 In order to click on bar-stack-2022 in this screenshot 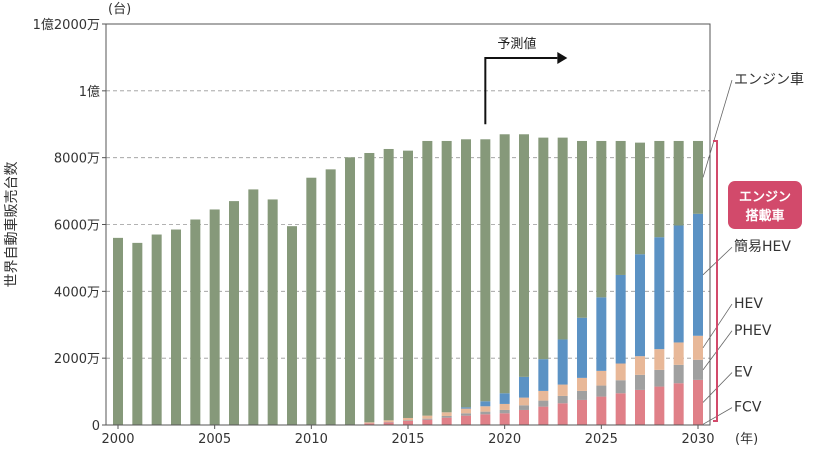, I will do `click(543, 281)`.